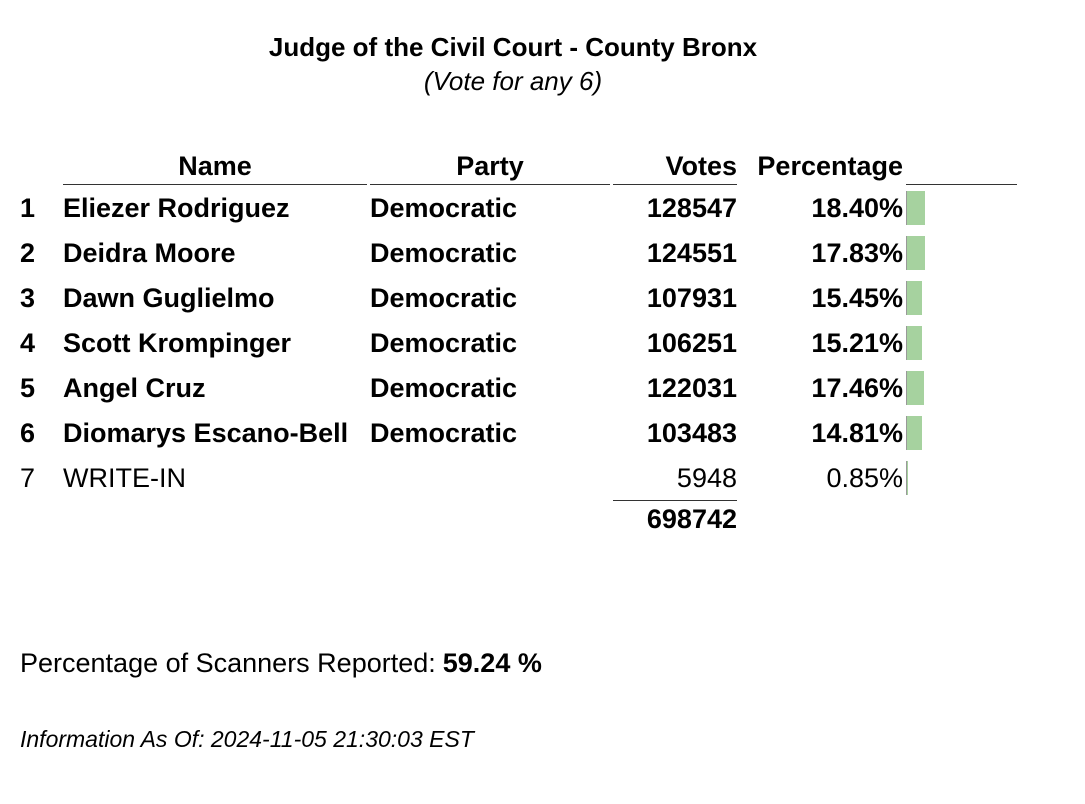  What do you see at coordinates (490, 477) in the screenshot?
I see `party` at bounding box center [490, 477].